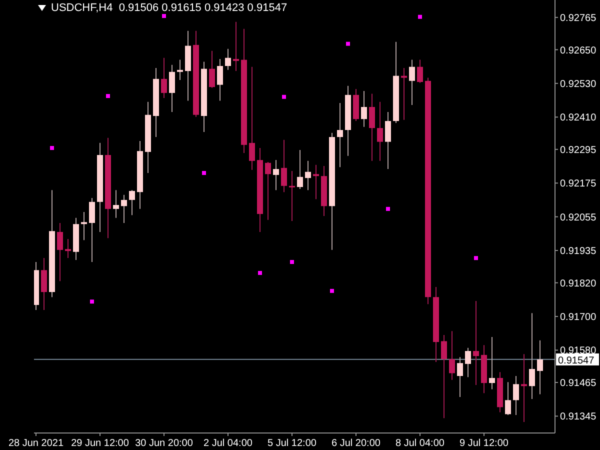 The image size is (600, 450). Describe the element at coordinates (578, 50) in the screenshot. I see `y-tick-label: 0.92650` at that location.